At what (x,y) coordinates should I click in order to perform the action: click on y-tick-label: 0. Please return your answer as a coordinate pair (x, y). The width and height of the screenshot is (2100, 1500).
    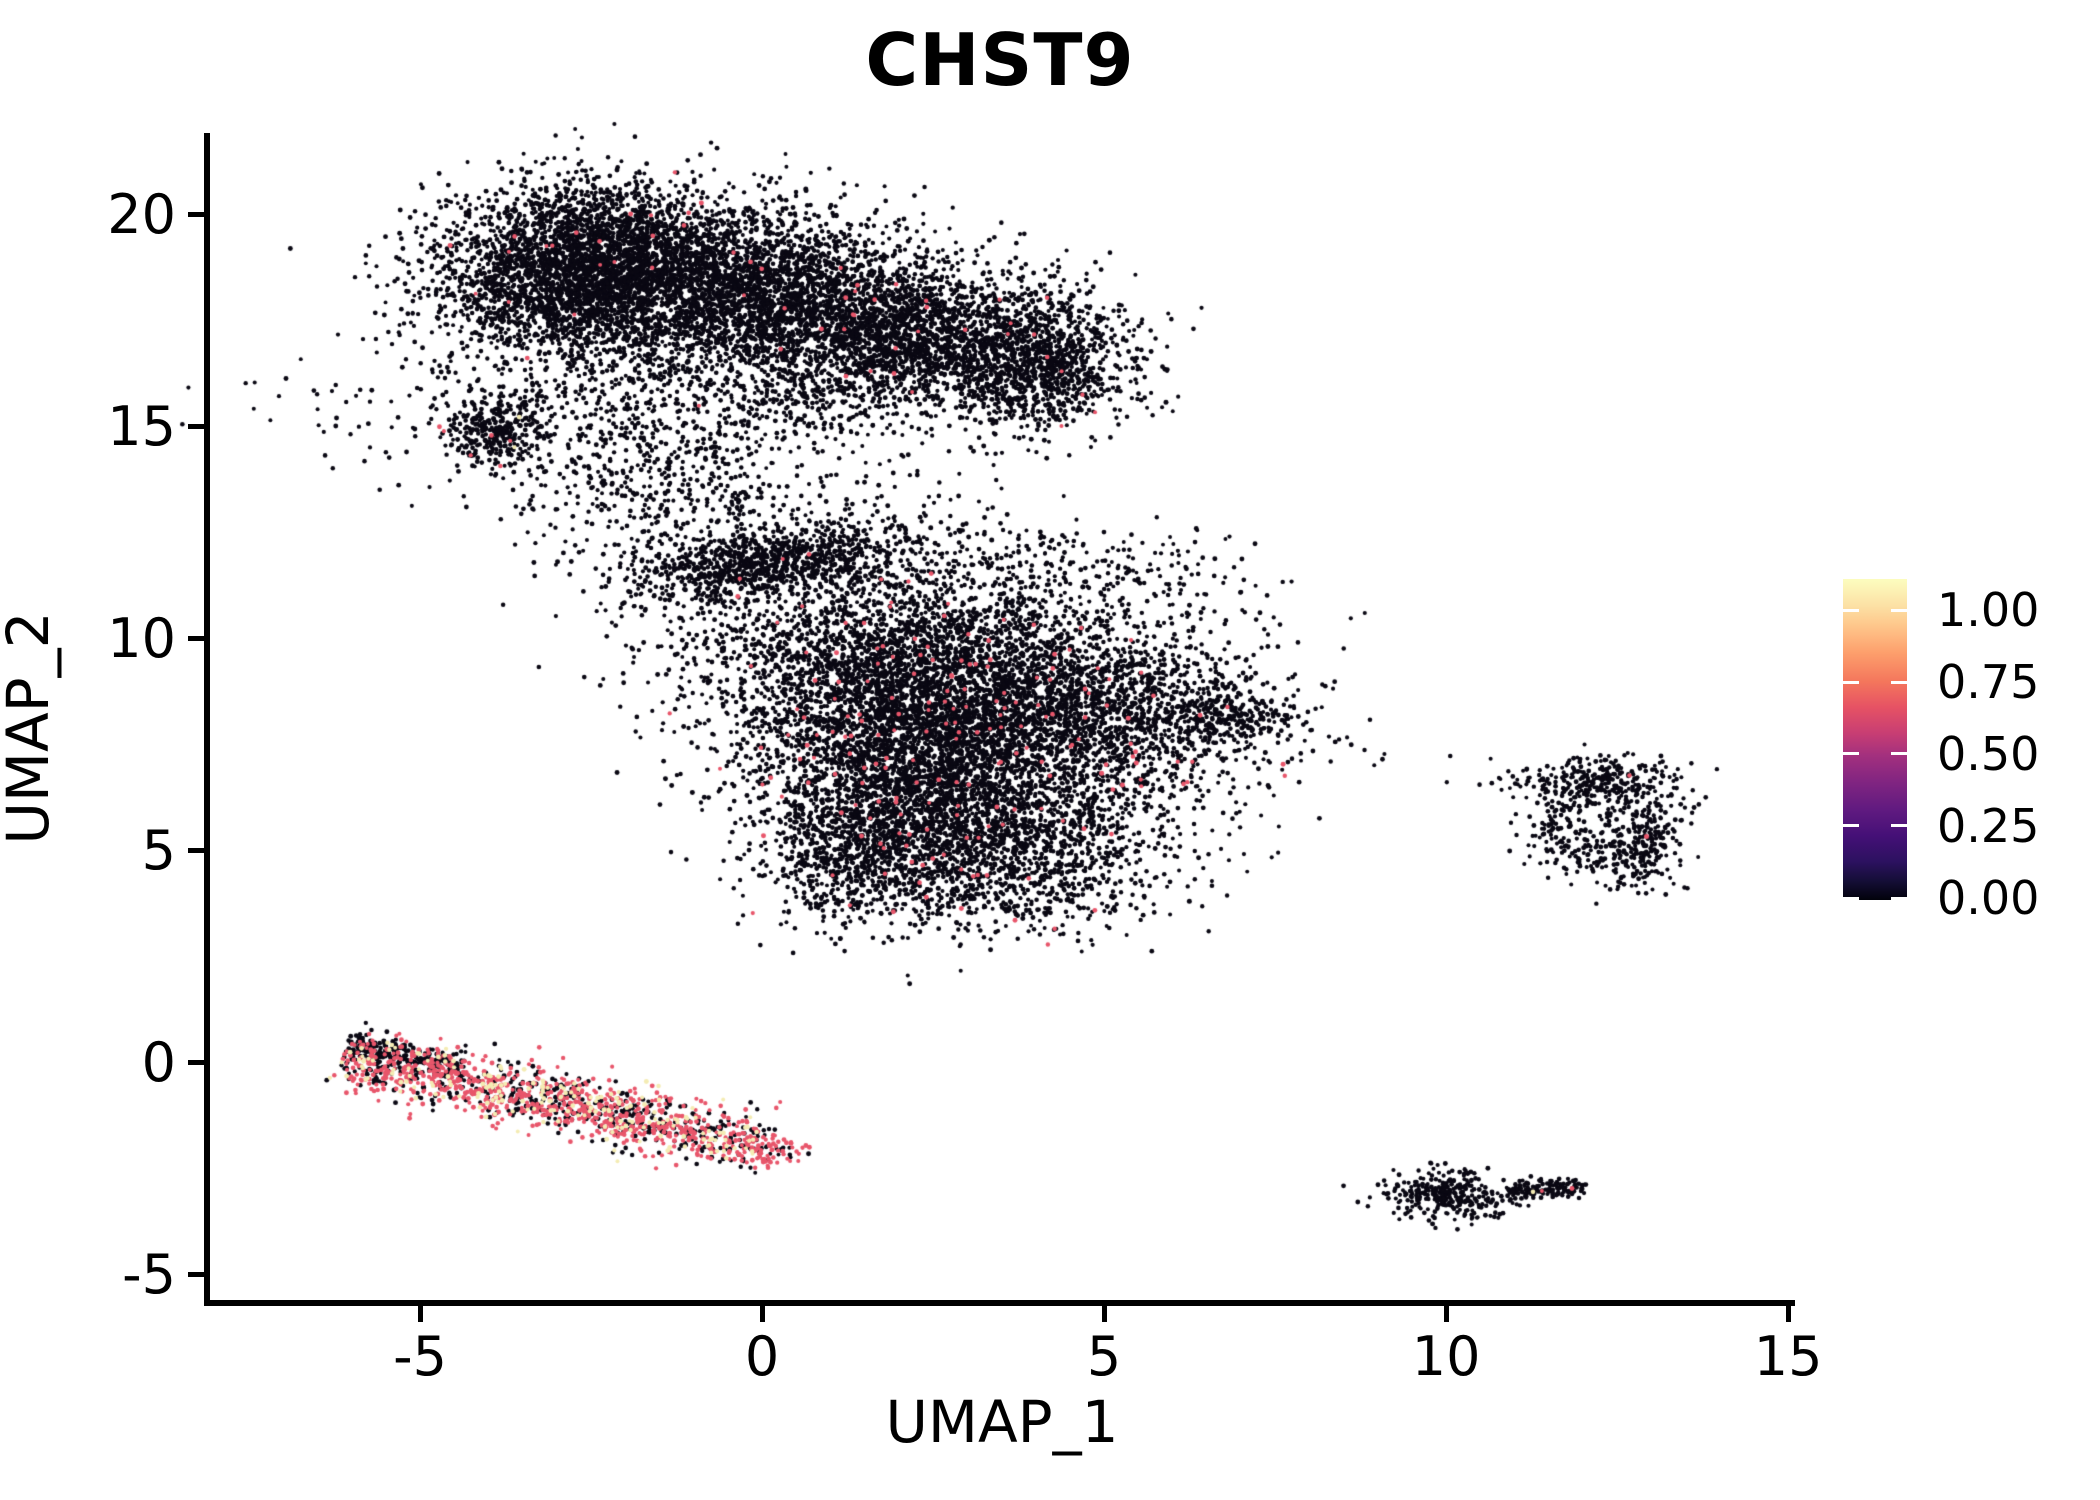
    Looking at the image, I should click on (158, 1062).